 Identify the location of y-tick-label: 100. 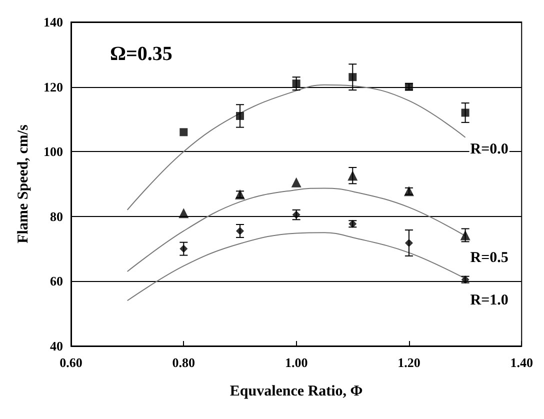
(53, 152).